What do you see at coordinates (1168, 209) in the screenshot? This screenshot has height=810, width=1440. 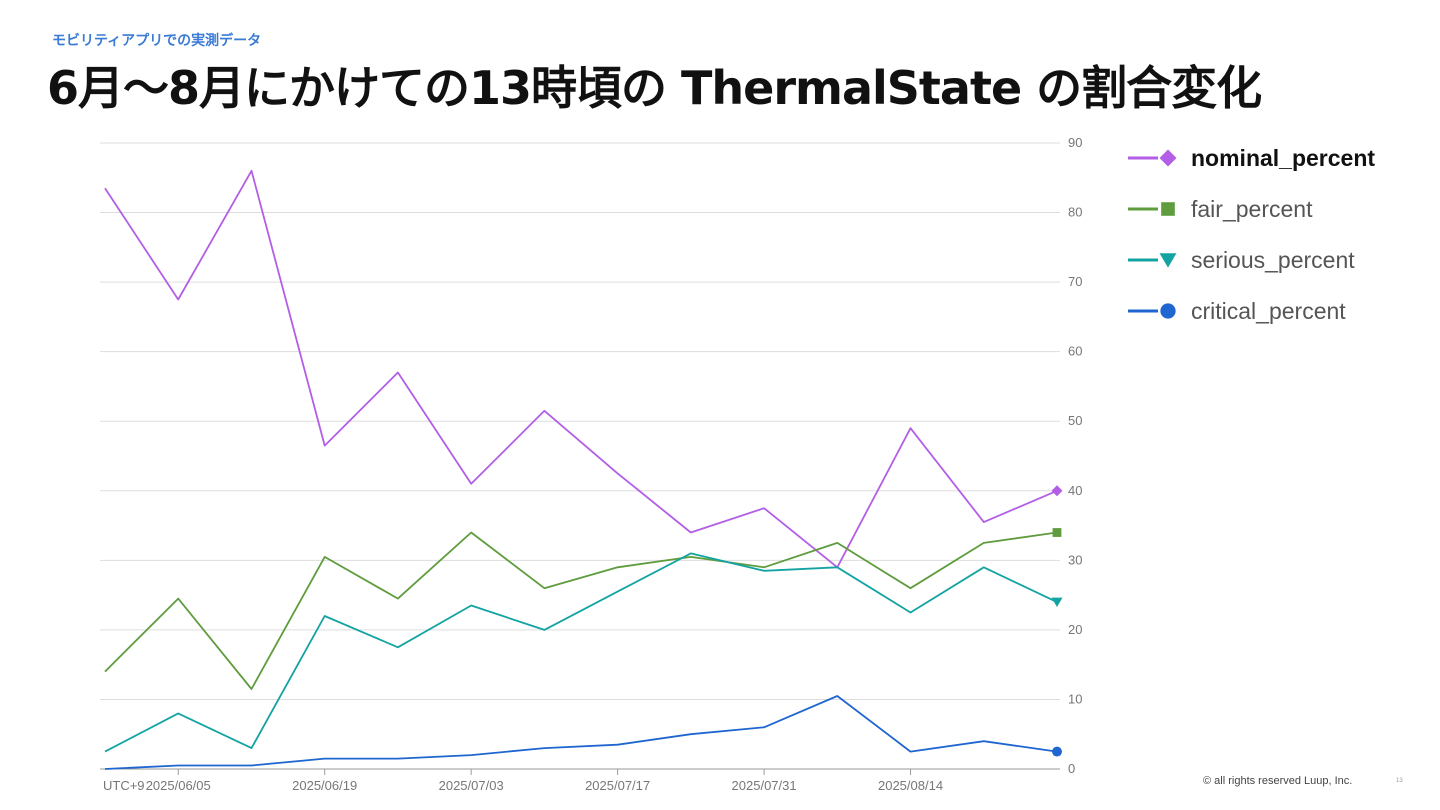 I see `legend-marker-fair_percent` at bounding box center [1168, 209].